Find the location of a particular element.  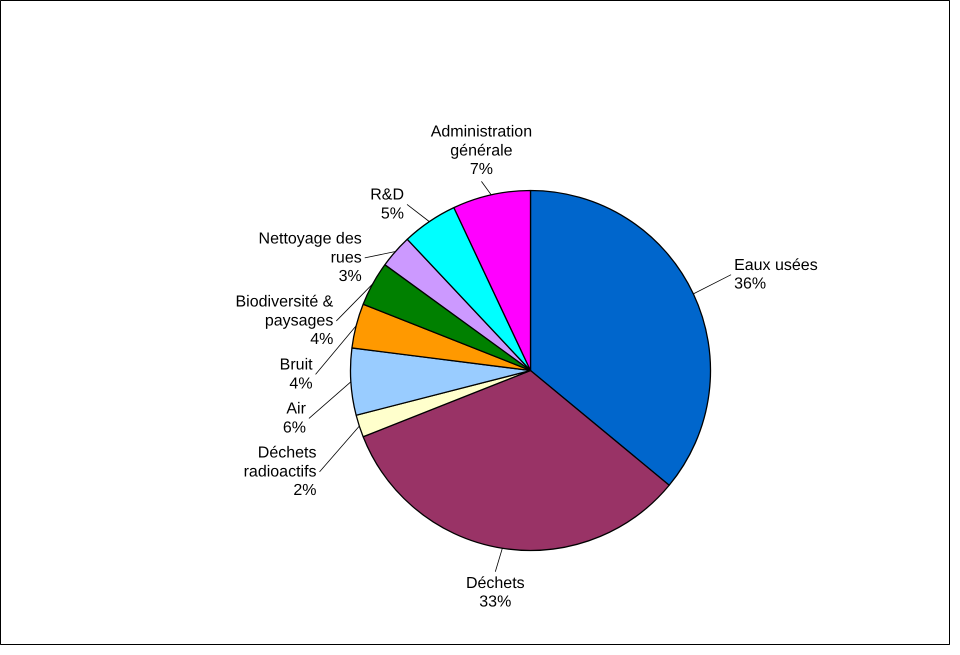

data-label: 36% is located at coordinates (750, 284).